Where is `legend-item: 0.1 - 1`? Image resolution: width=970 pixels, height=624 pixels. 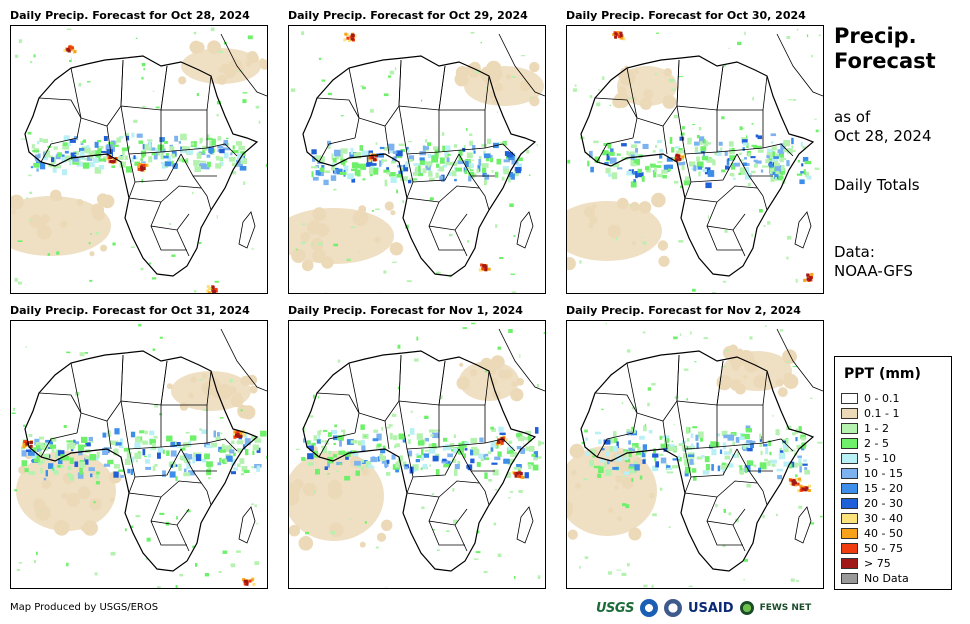 legend-item: 0.1 - 1 is located at coordinates (870, 413).